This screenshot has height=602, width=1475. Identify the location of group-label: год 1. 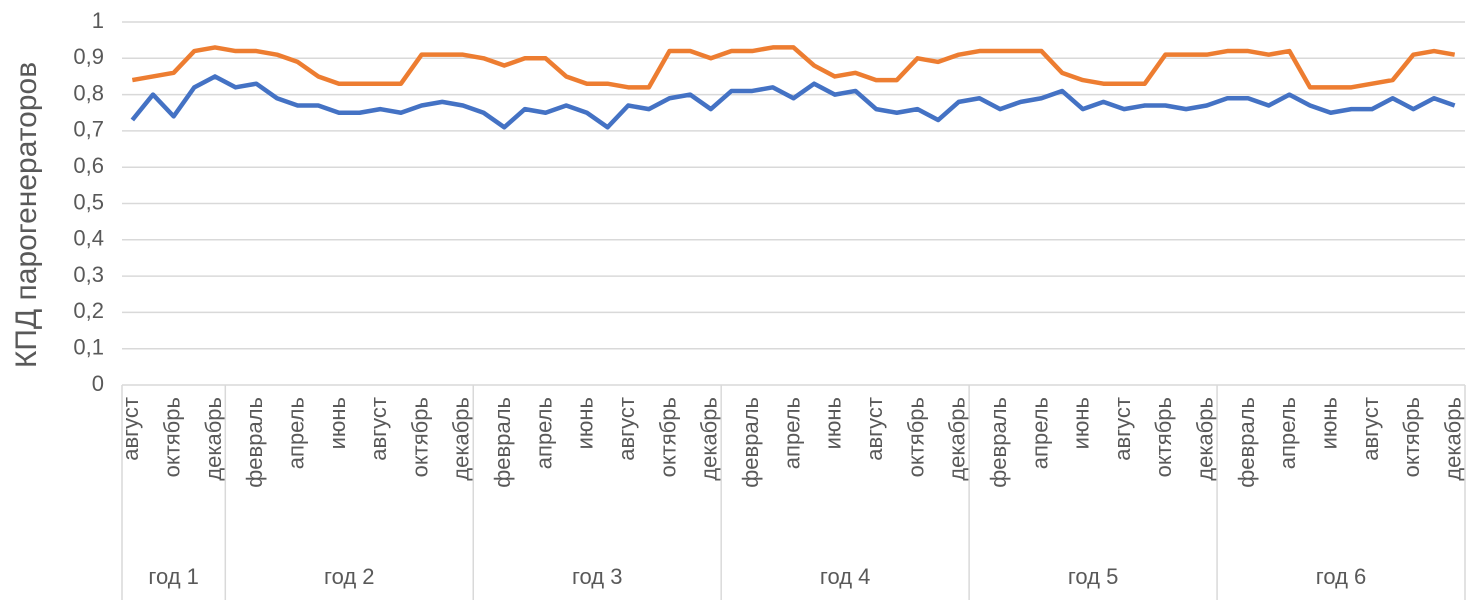
(173, 576).